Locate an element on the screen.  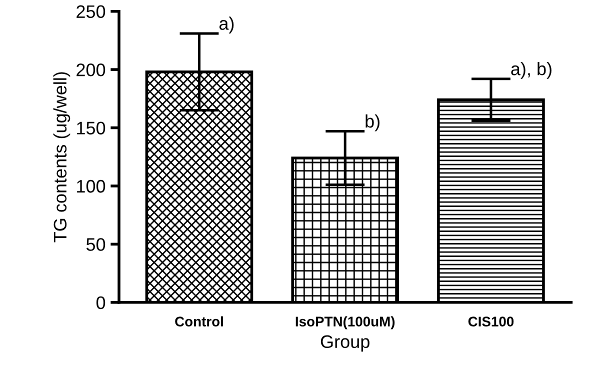
y-tick-label: 250 is located at coordinates (91, 11).